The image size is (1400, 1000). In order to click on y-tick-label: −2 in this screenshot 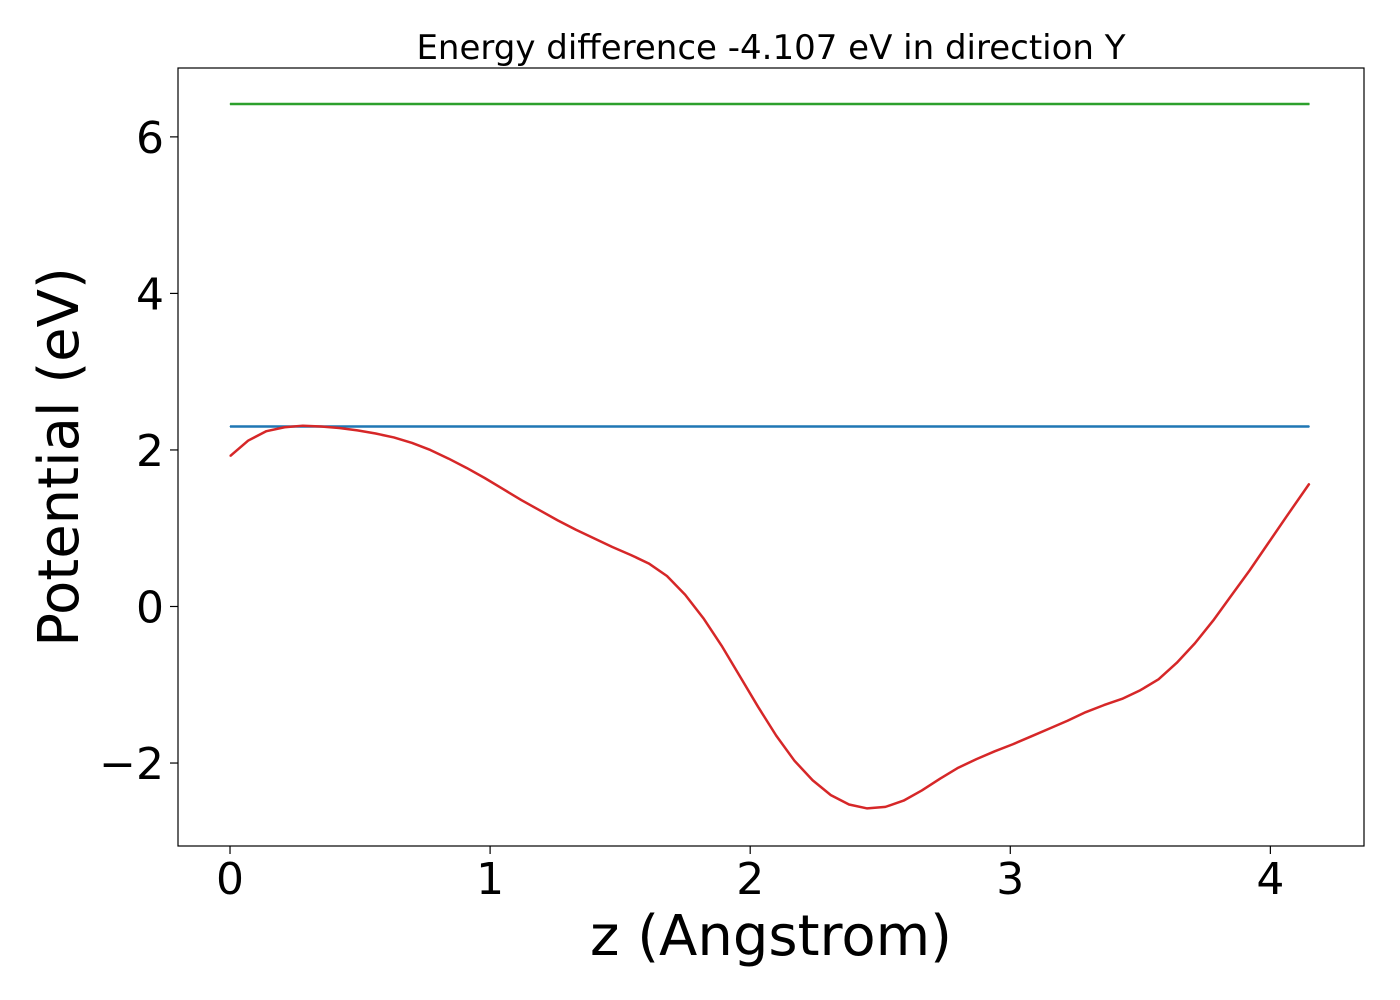, I will do `click(131, 764)`.